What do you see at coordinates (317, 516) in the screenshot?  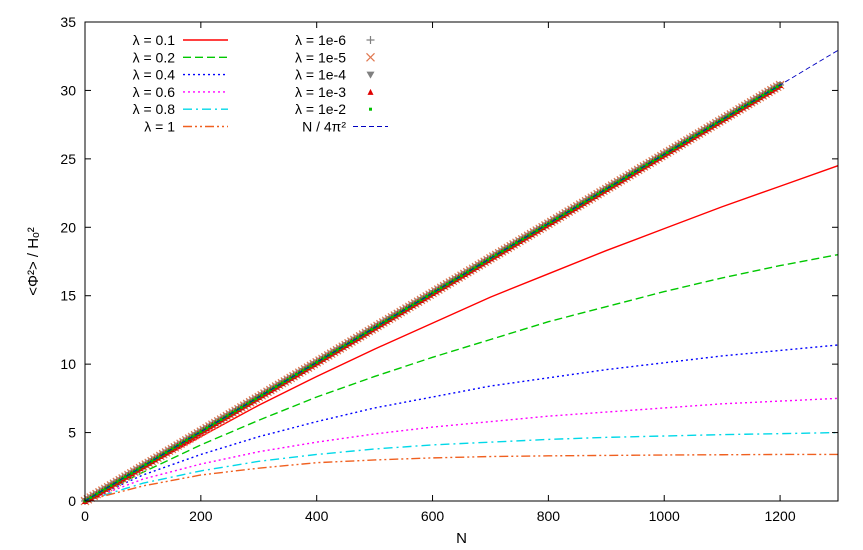 I see `x-tick-label: 400` at bounding box center [317, 516].